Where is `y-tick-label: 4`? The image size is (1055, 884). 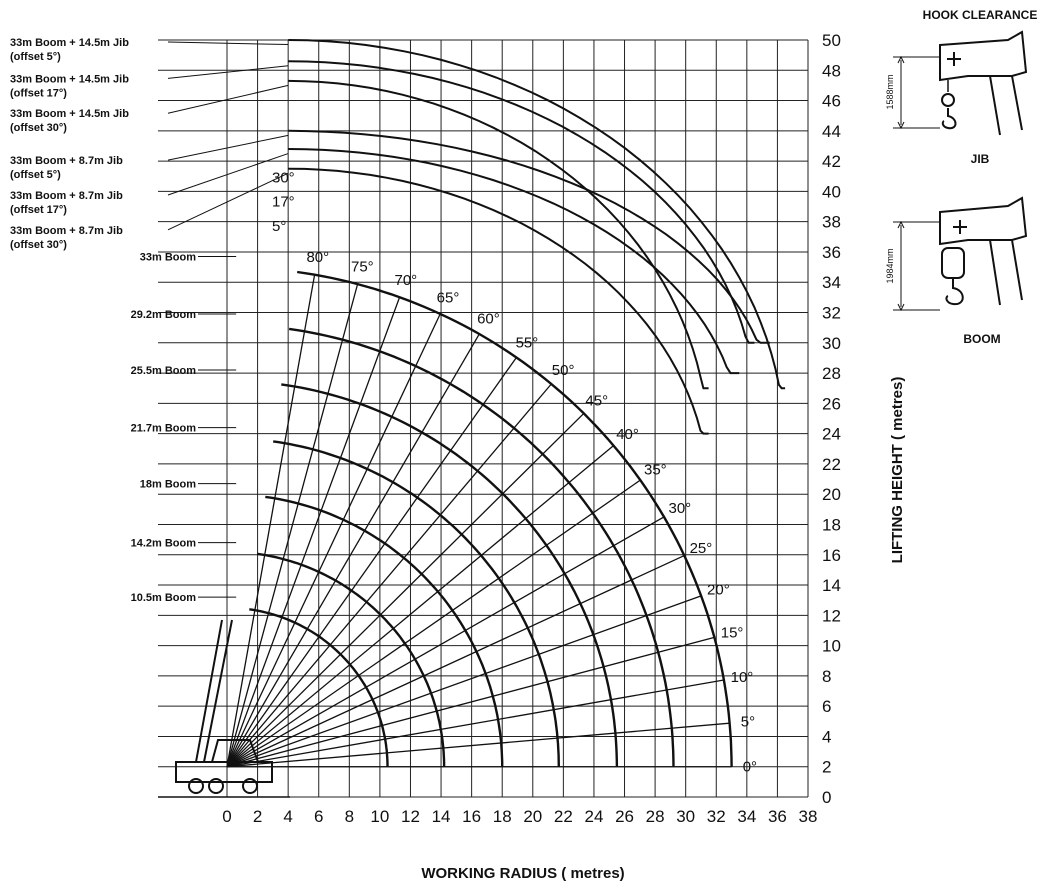 y-tick-label: 4 is located at coordinates (826, 736).